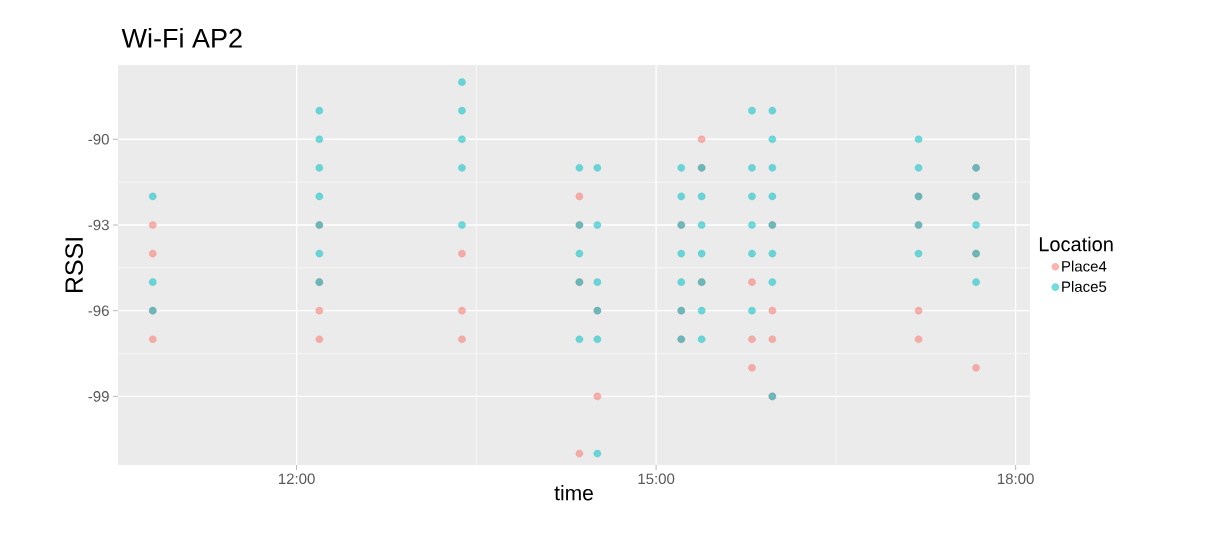 Image resolution: width=1211 pixels, height=548 pixels. What do you see at coordinates (656, 479) in the screenshot?
I see `x-tick-label: 15:00` at bounding box center [656, 479].